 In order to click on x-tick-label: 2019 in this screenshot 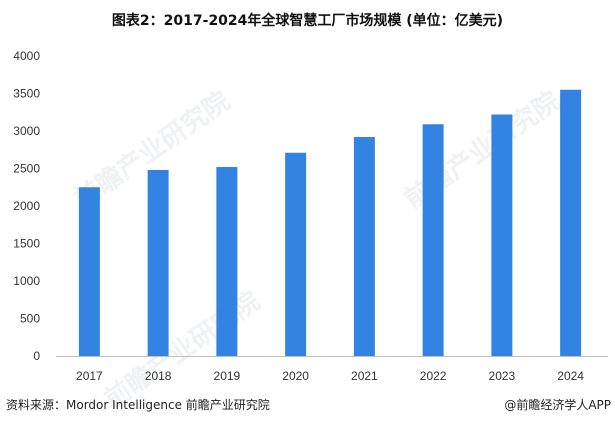, I will do `click(227, 376)`.